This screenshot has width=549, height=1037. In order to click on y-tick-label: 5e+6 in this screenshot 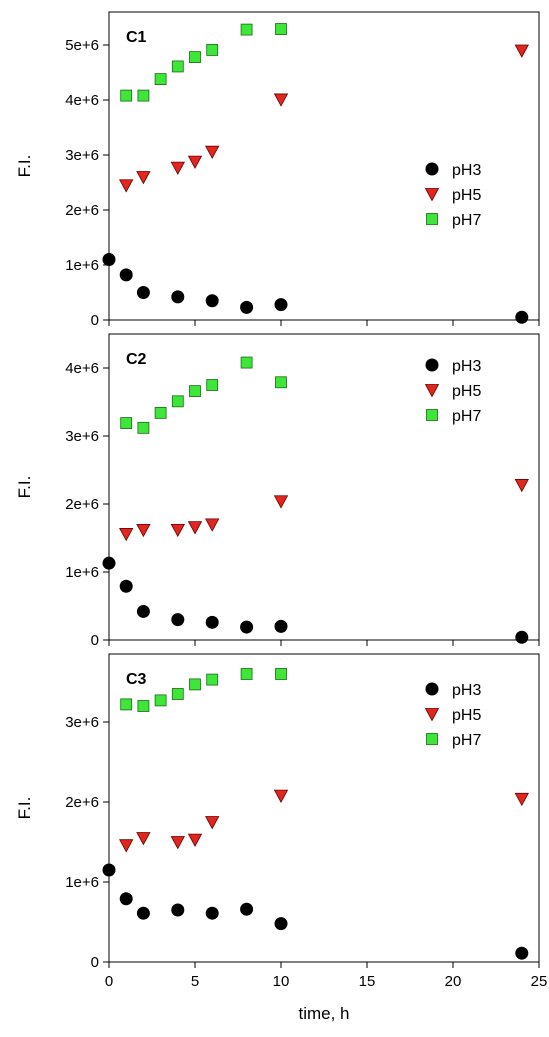, I will do `click(82, 45)`.